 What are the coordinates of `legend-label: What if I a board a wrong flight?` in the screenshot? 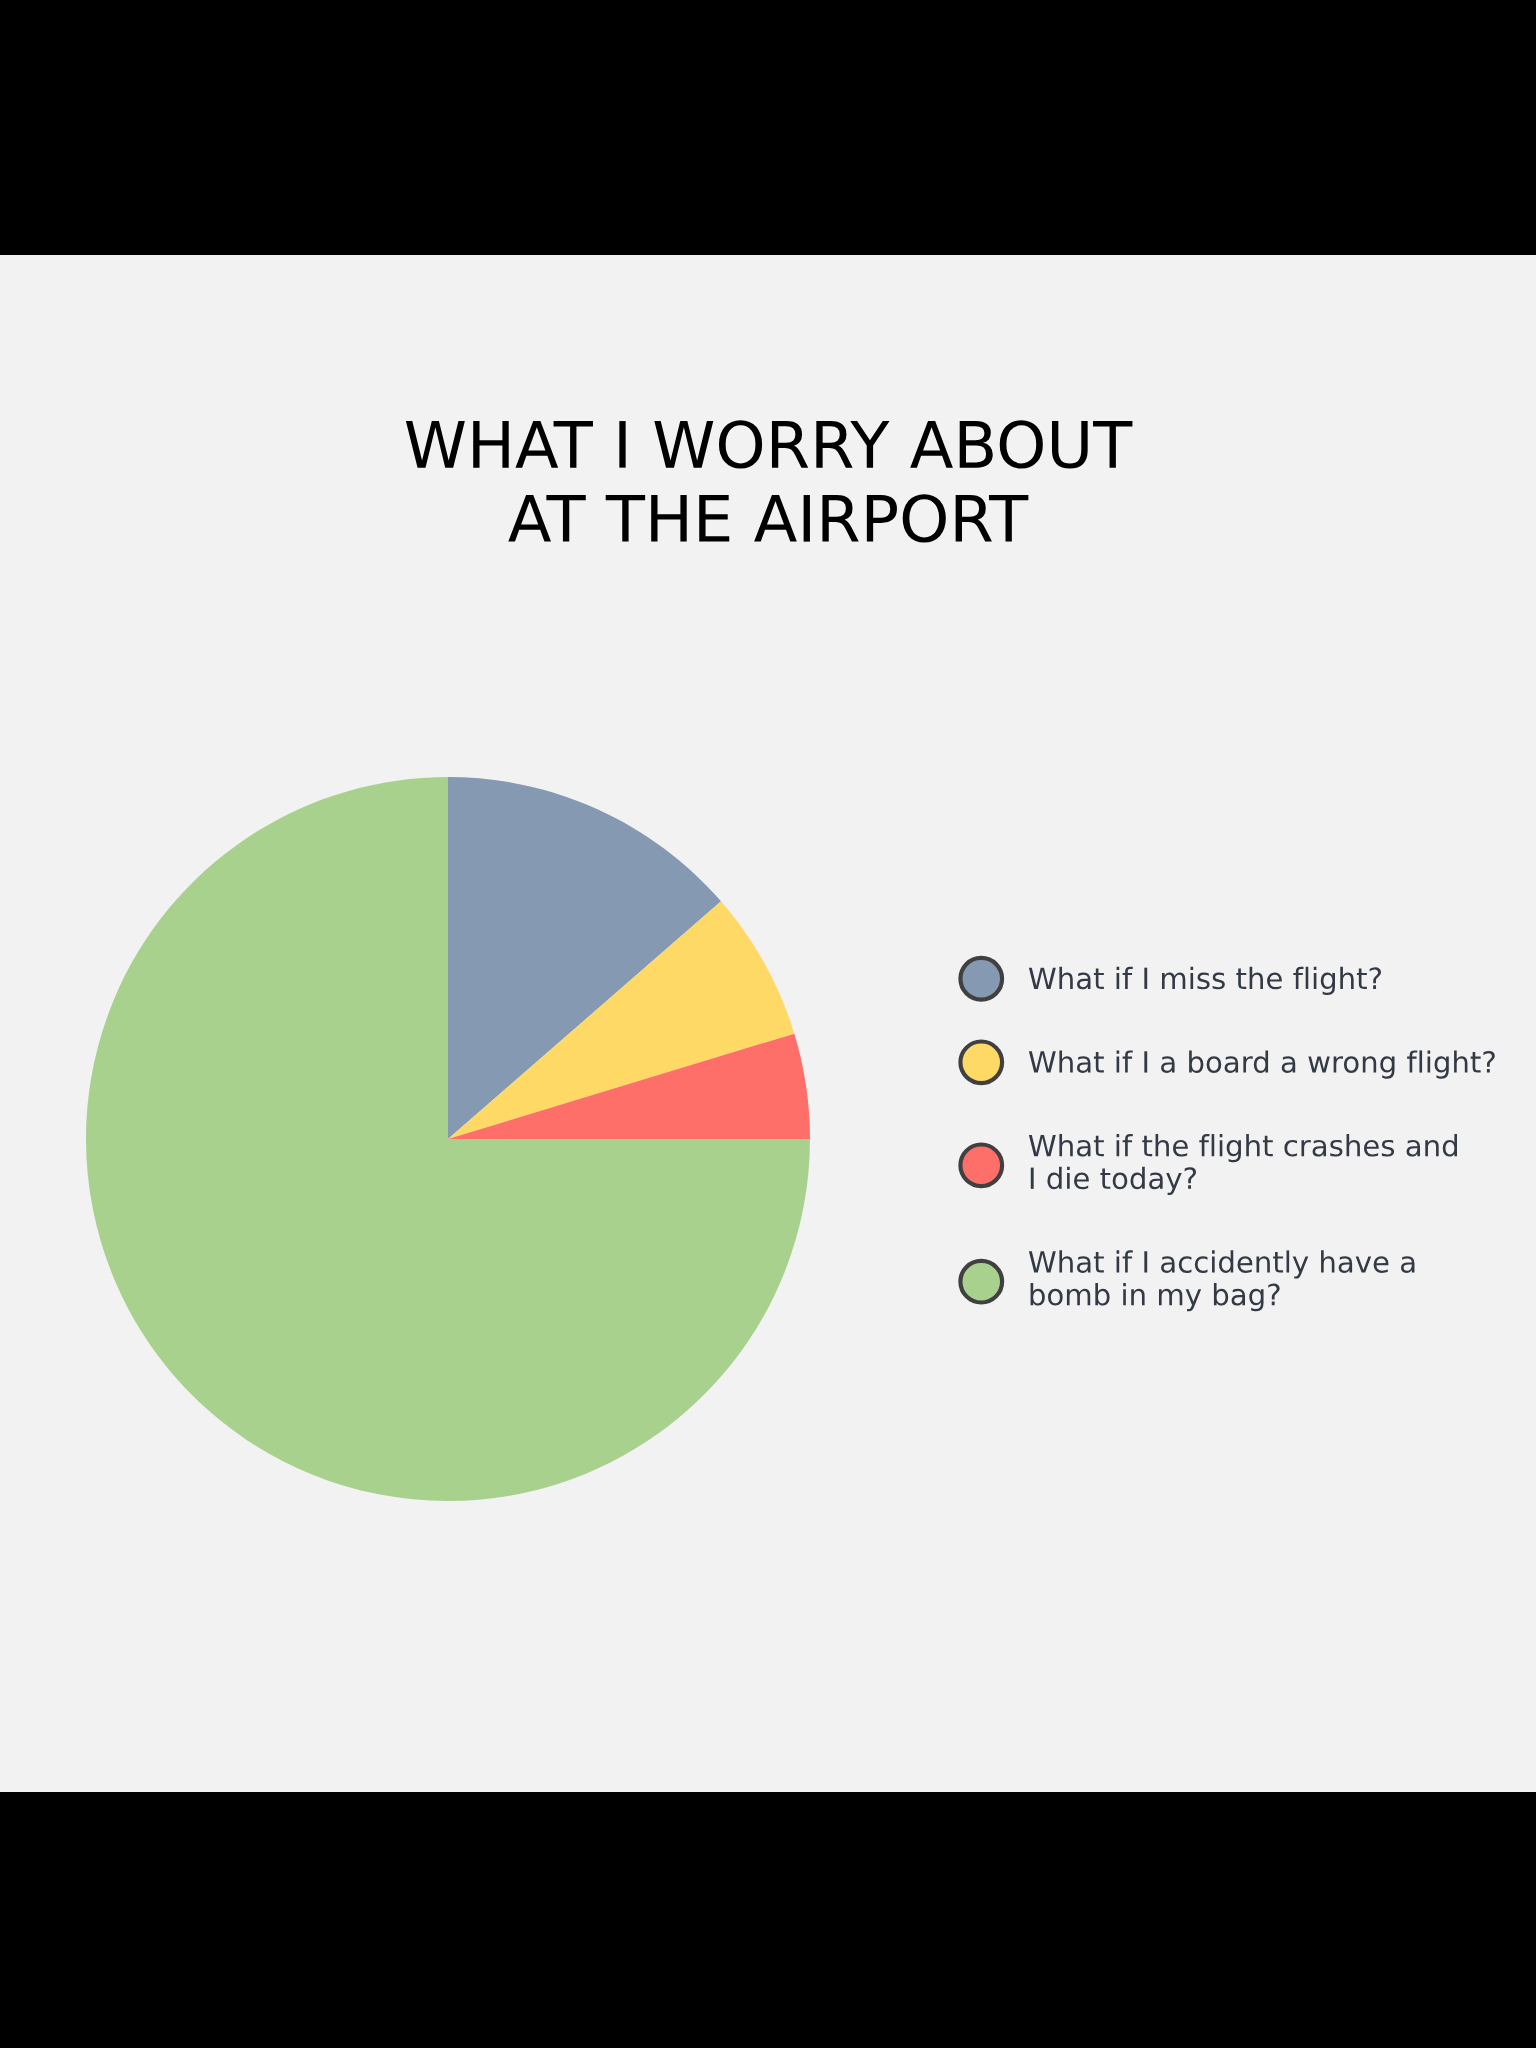 It's located at (1261, 1064).